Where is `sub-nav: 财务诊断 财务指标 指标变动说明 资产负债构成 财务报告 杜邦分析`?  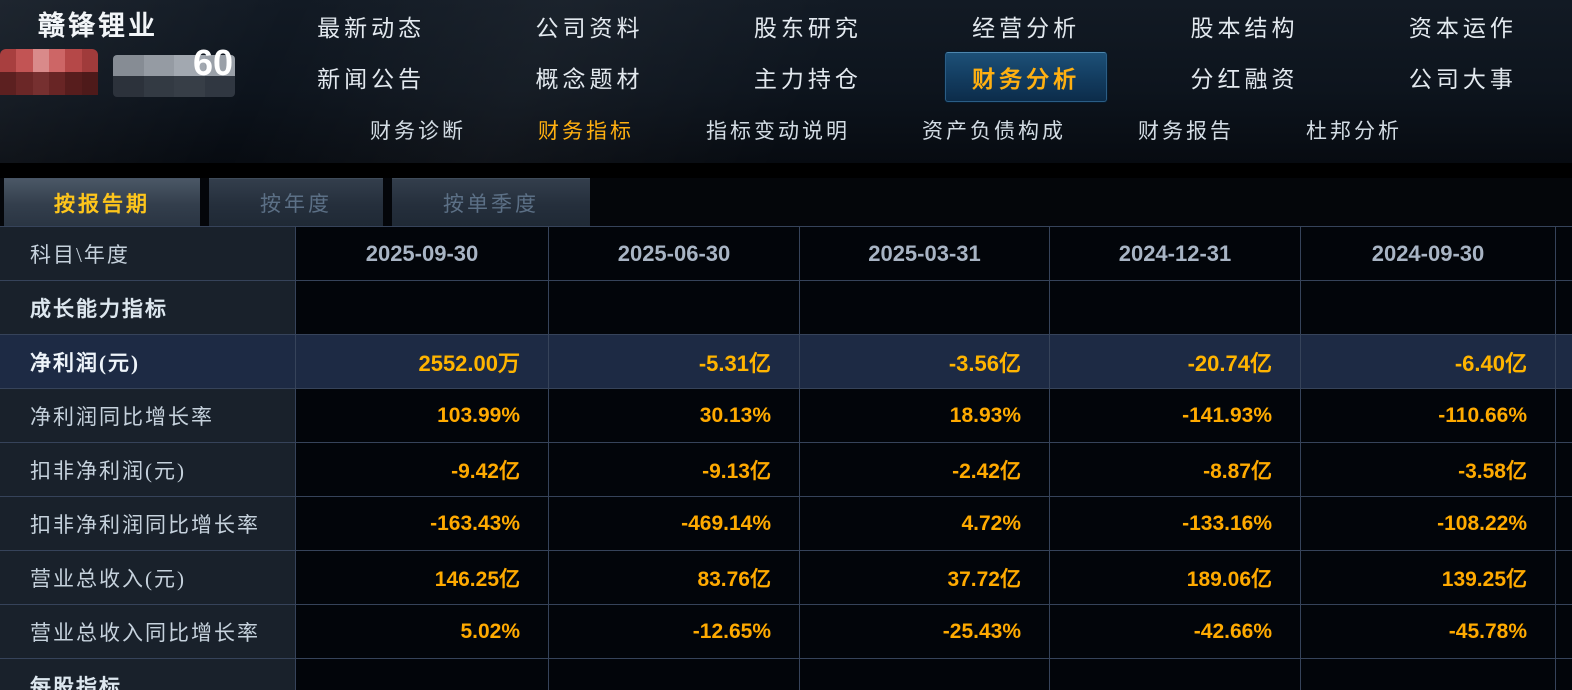
sub-nav: 财务诊断 财务指标 指标变动说明 资产负债构成 财务报告 杜邦分析 is located at coordinates (886, 130).